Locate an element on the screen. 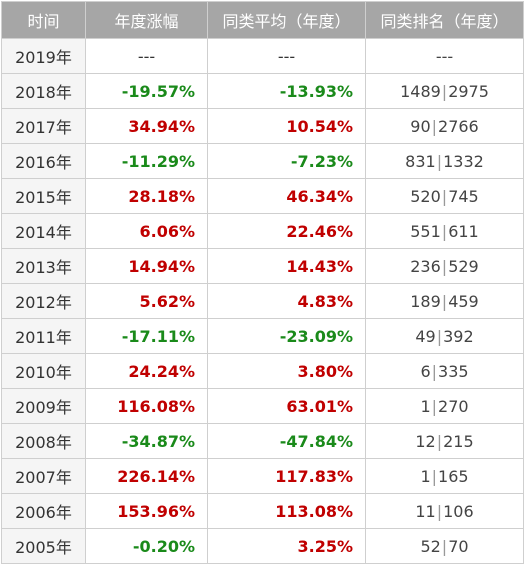  peer-average-cell: 46.34% is located at coordinates (286, 196).